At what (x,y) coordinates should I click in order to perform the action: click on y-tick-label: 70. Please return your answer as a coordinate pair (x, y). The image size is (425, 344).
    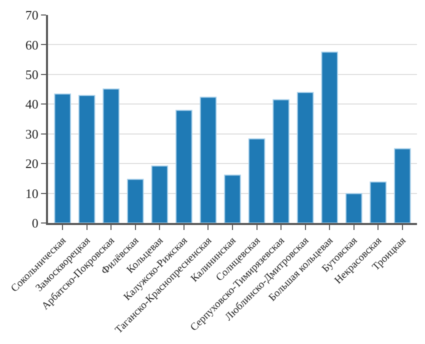
    Looking at the image, I should click on (31, 15).